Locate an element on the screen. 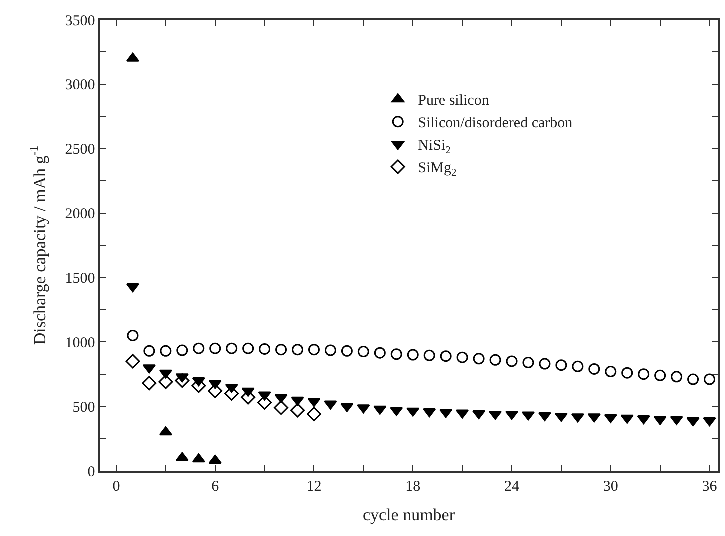 This screenshot has height=536, width=725. x-tick-label: 30 is located at coordinates (610, 486).